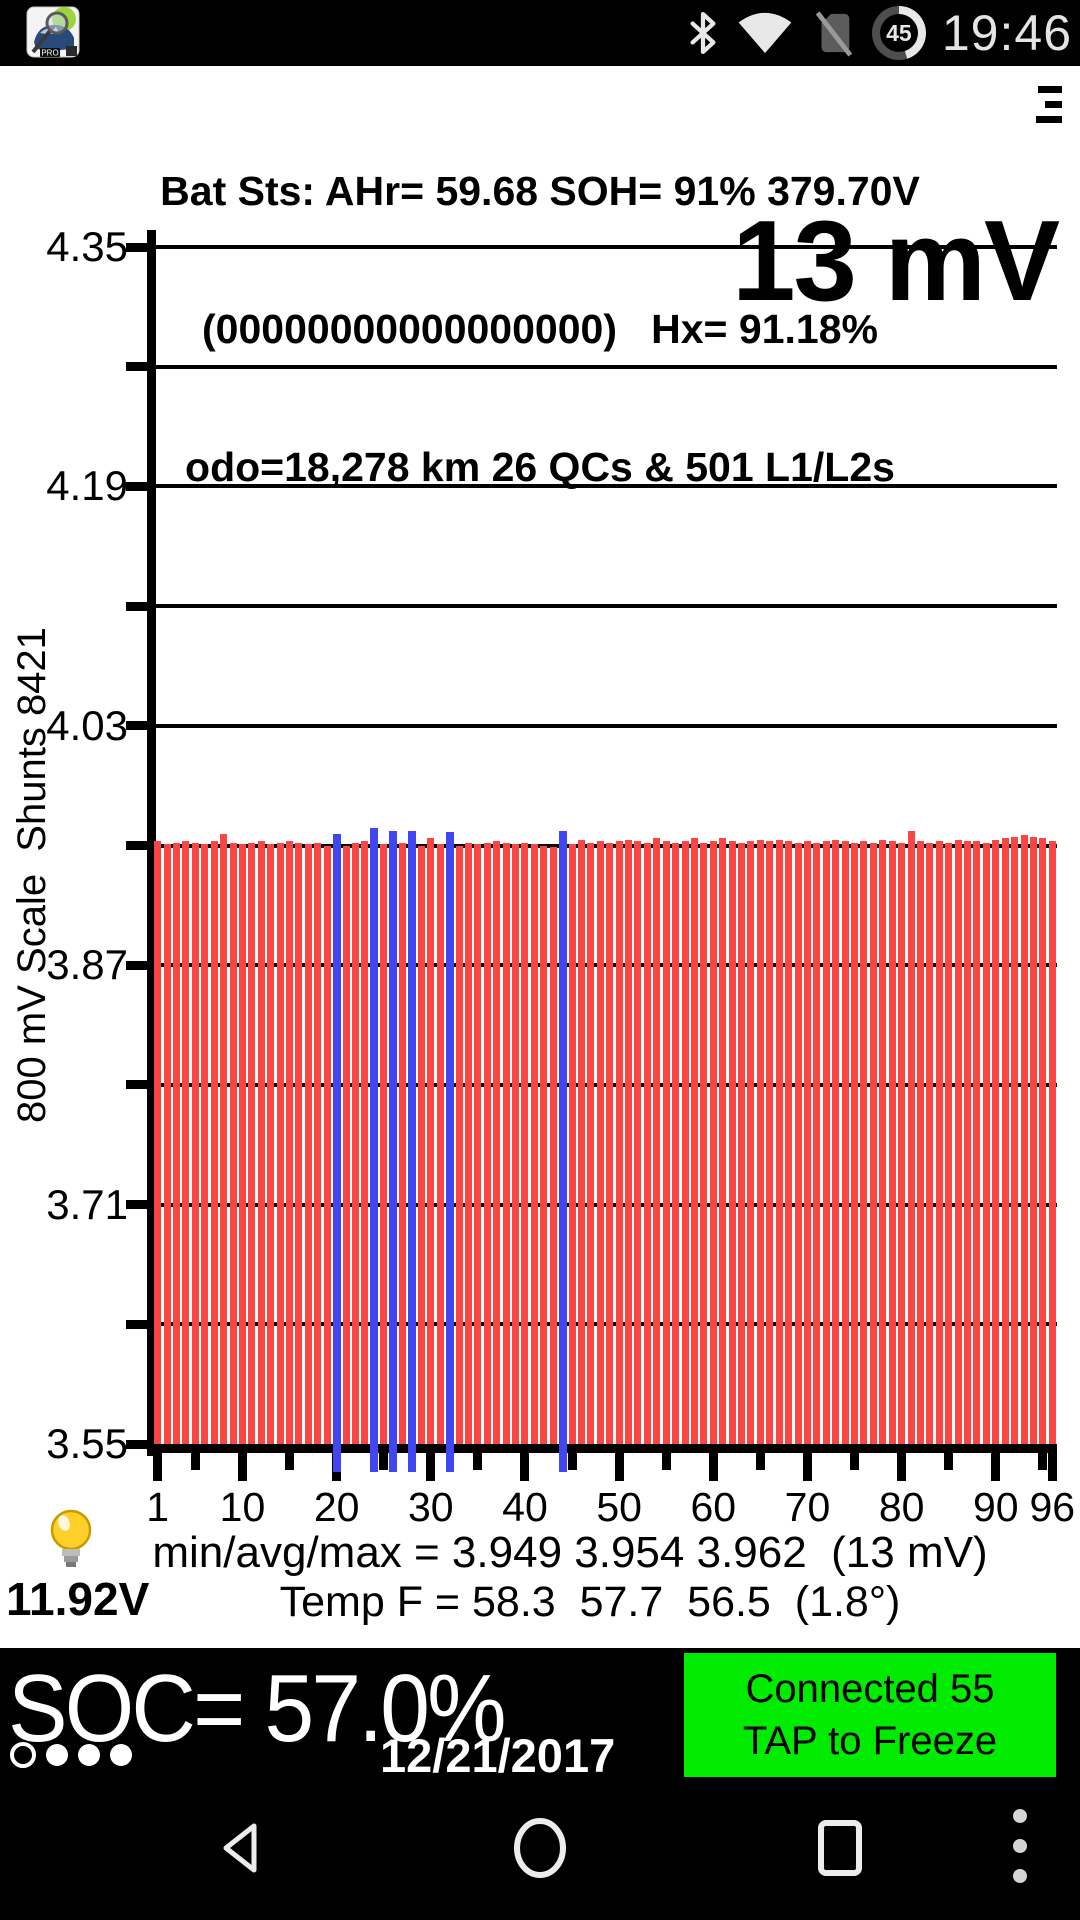  I want to click on back-icon, so click(240, 1848).